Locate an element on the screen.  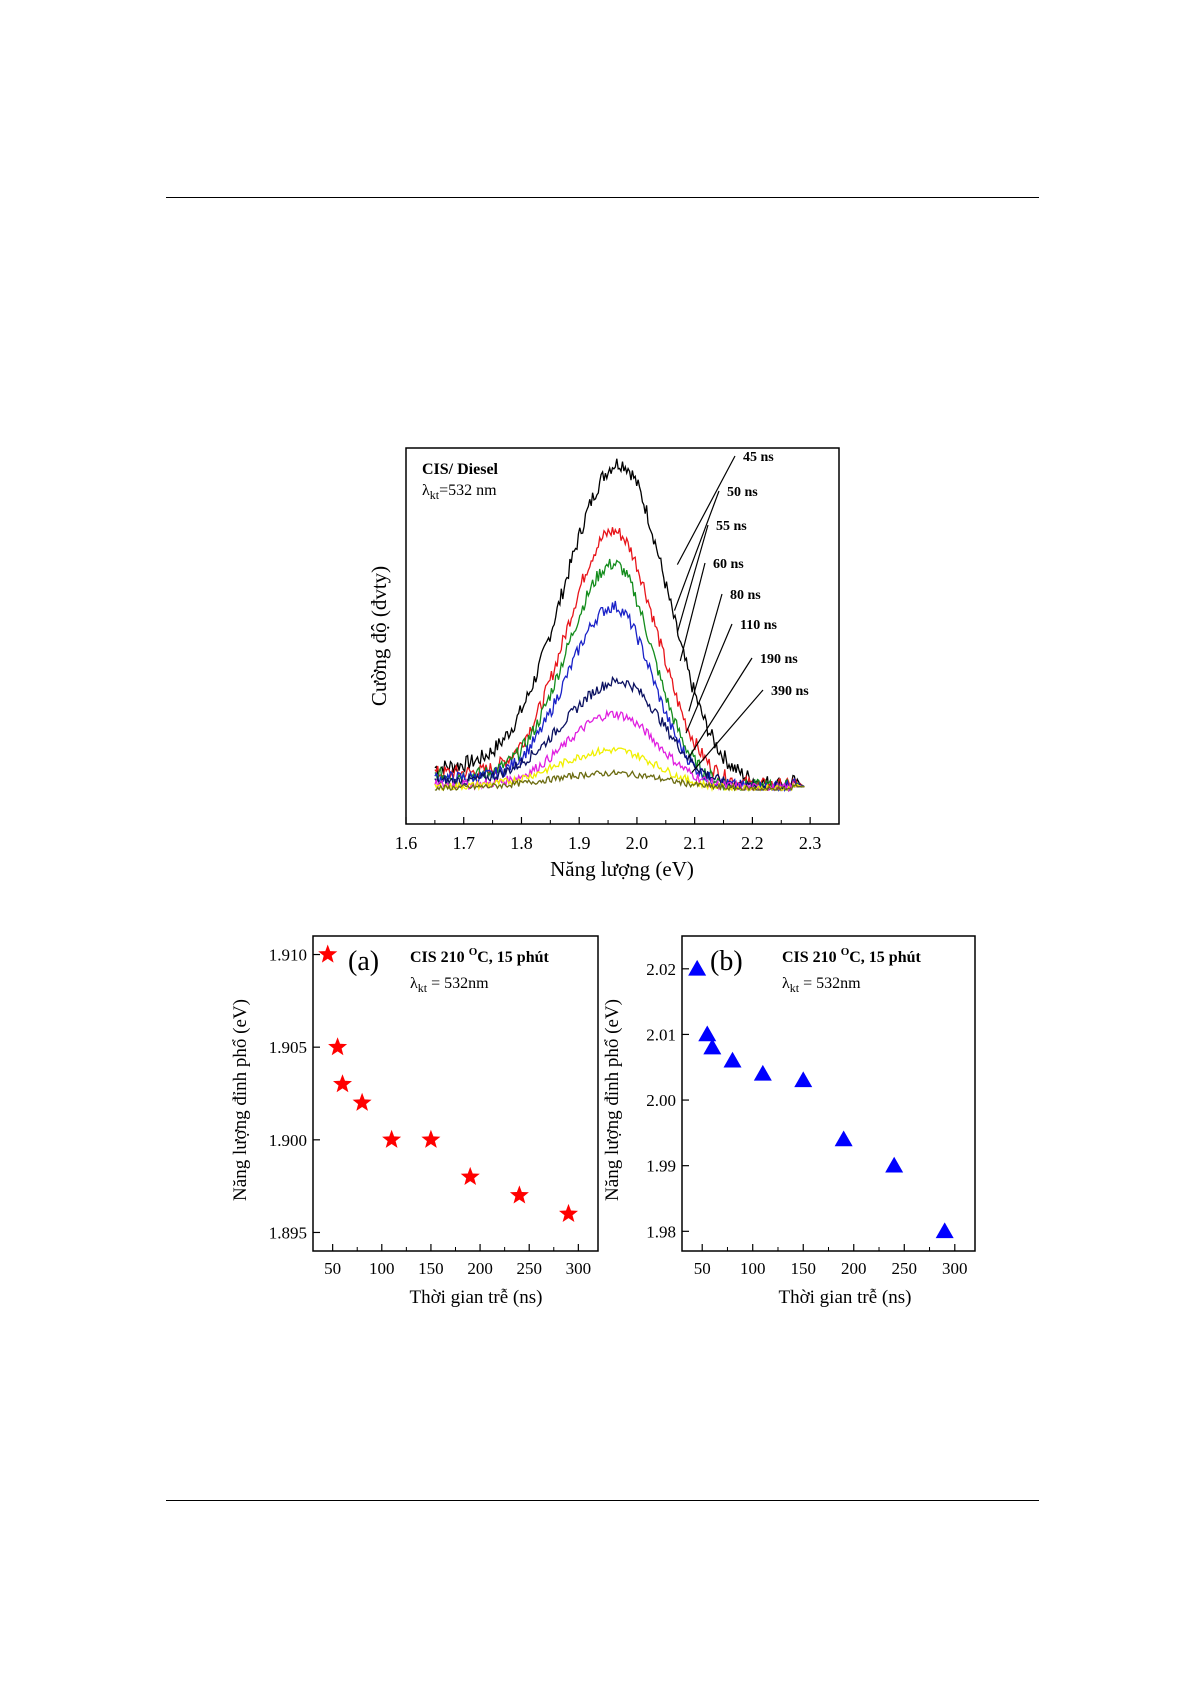
chart-b-y-tick-label-3: 2.01 is located at coordinates (661, 1034).